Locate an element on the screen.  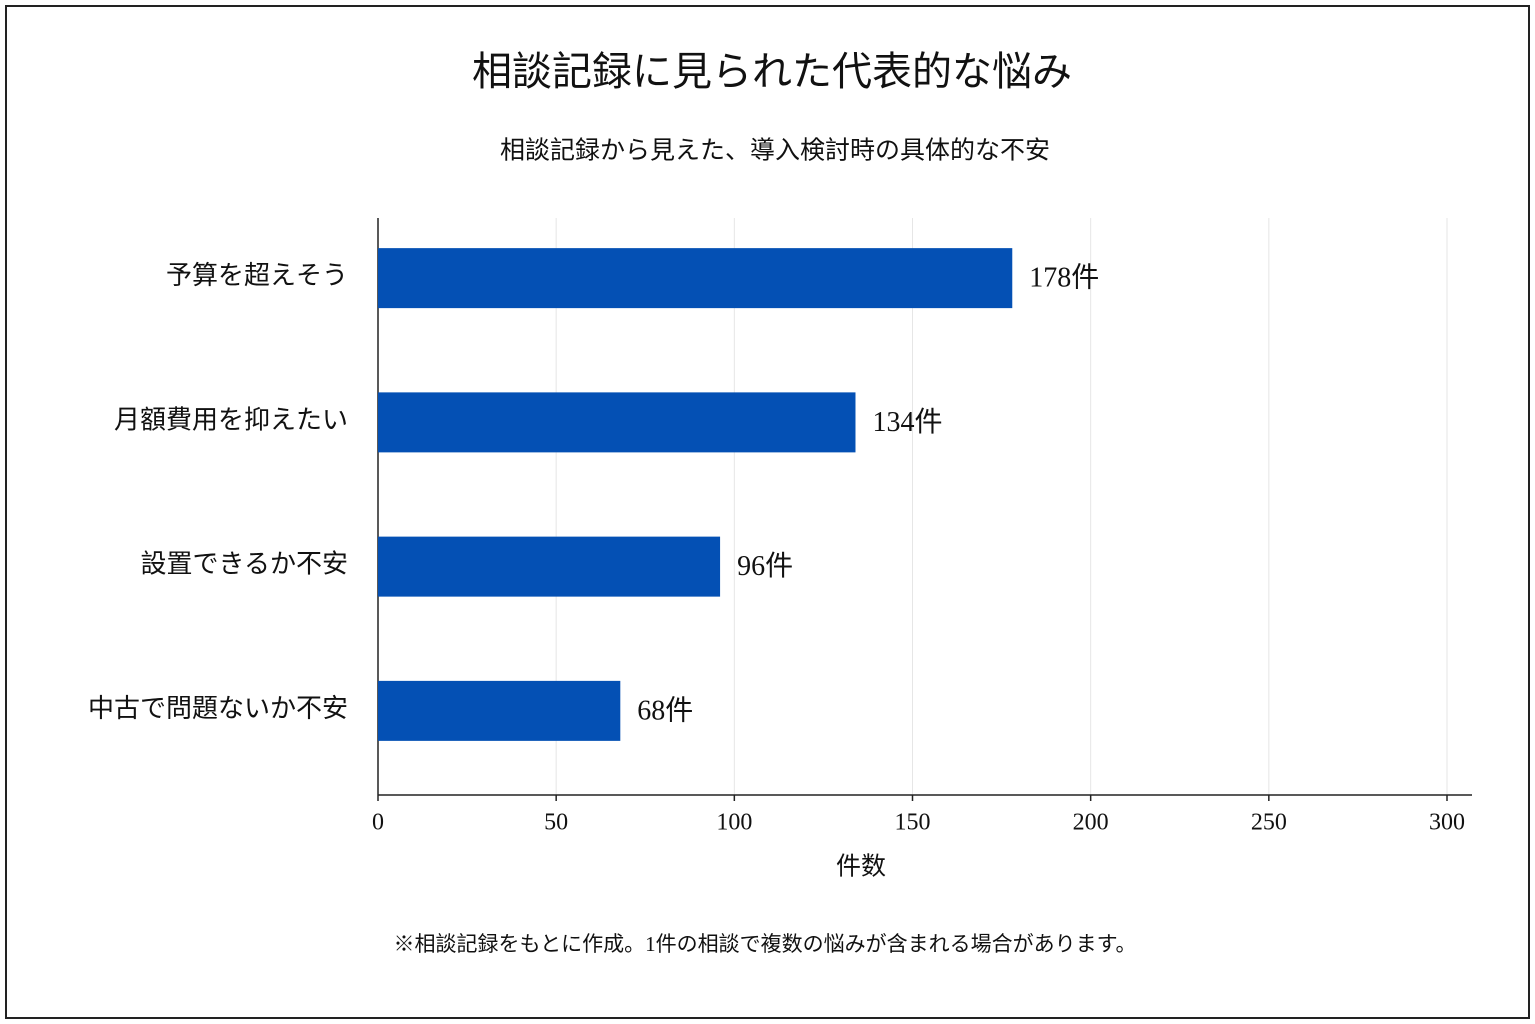
x-tick-label: 0 is located at coordinates (378, 823).